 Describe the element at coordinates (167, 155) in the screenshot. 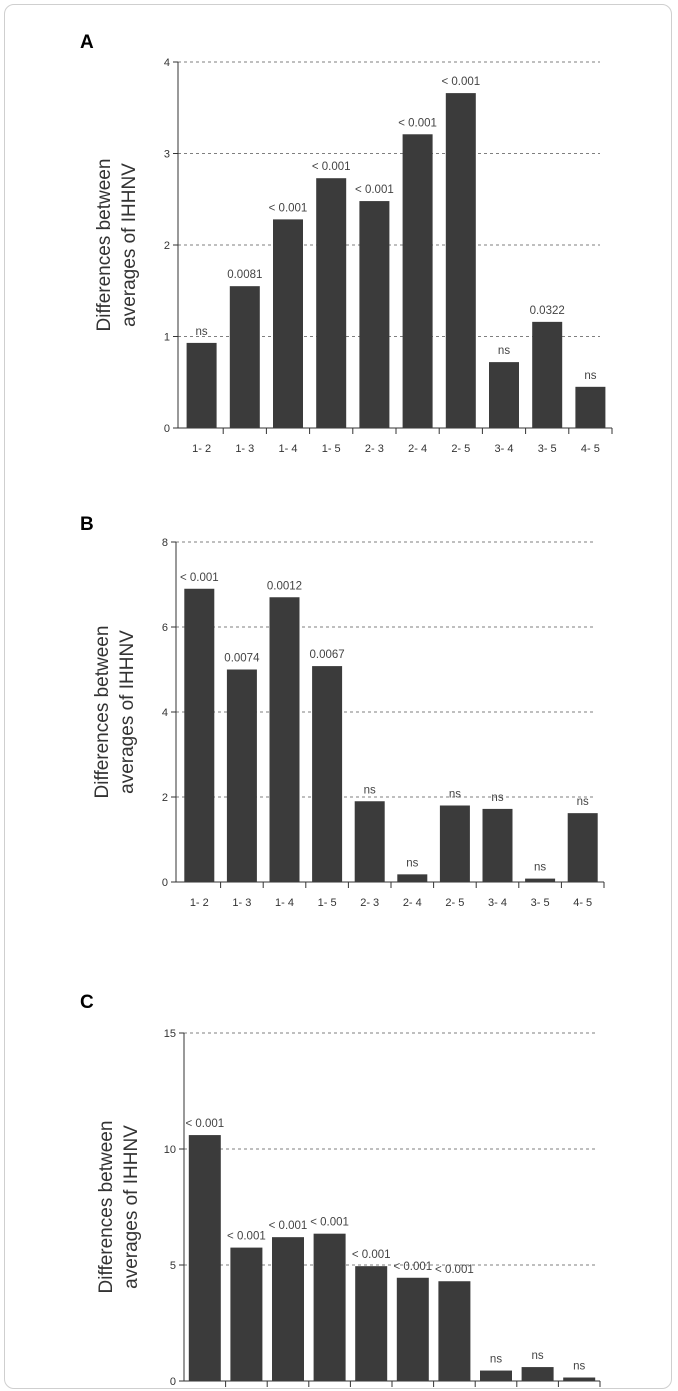

I see `y-tick-label: 3` at that location.